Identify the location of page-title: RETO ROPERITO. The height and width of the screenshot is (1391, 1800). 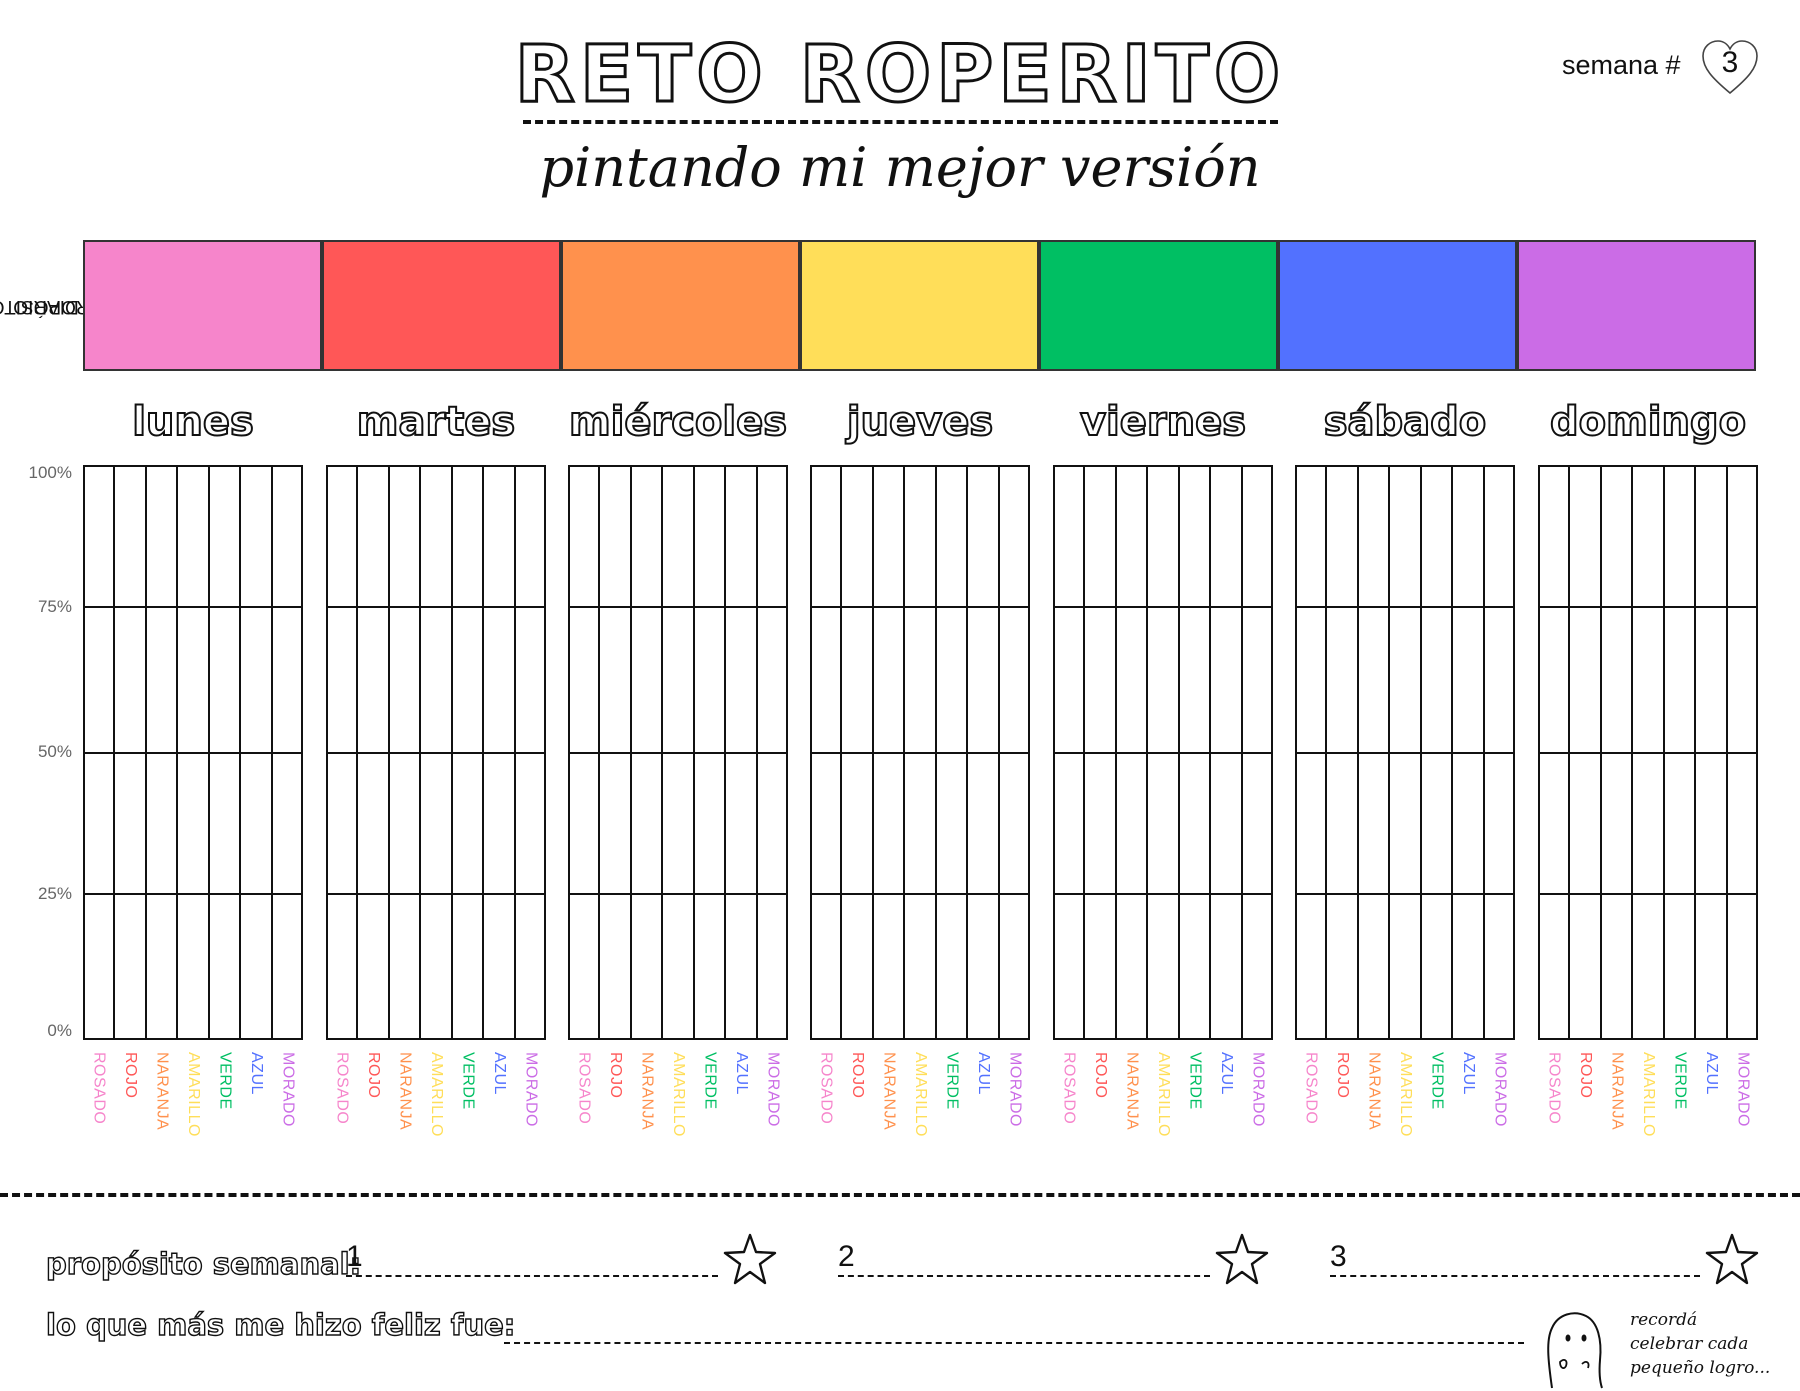
(899, 75).